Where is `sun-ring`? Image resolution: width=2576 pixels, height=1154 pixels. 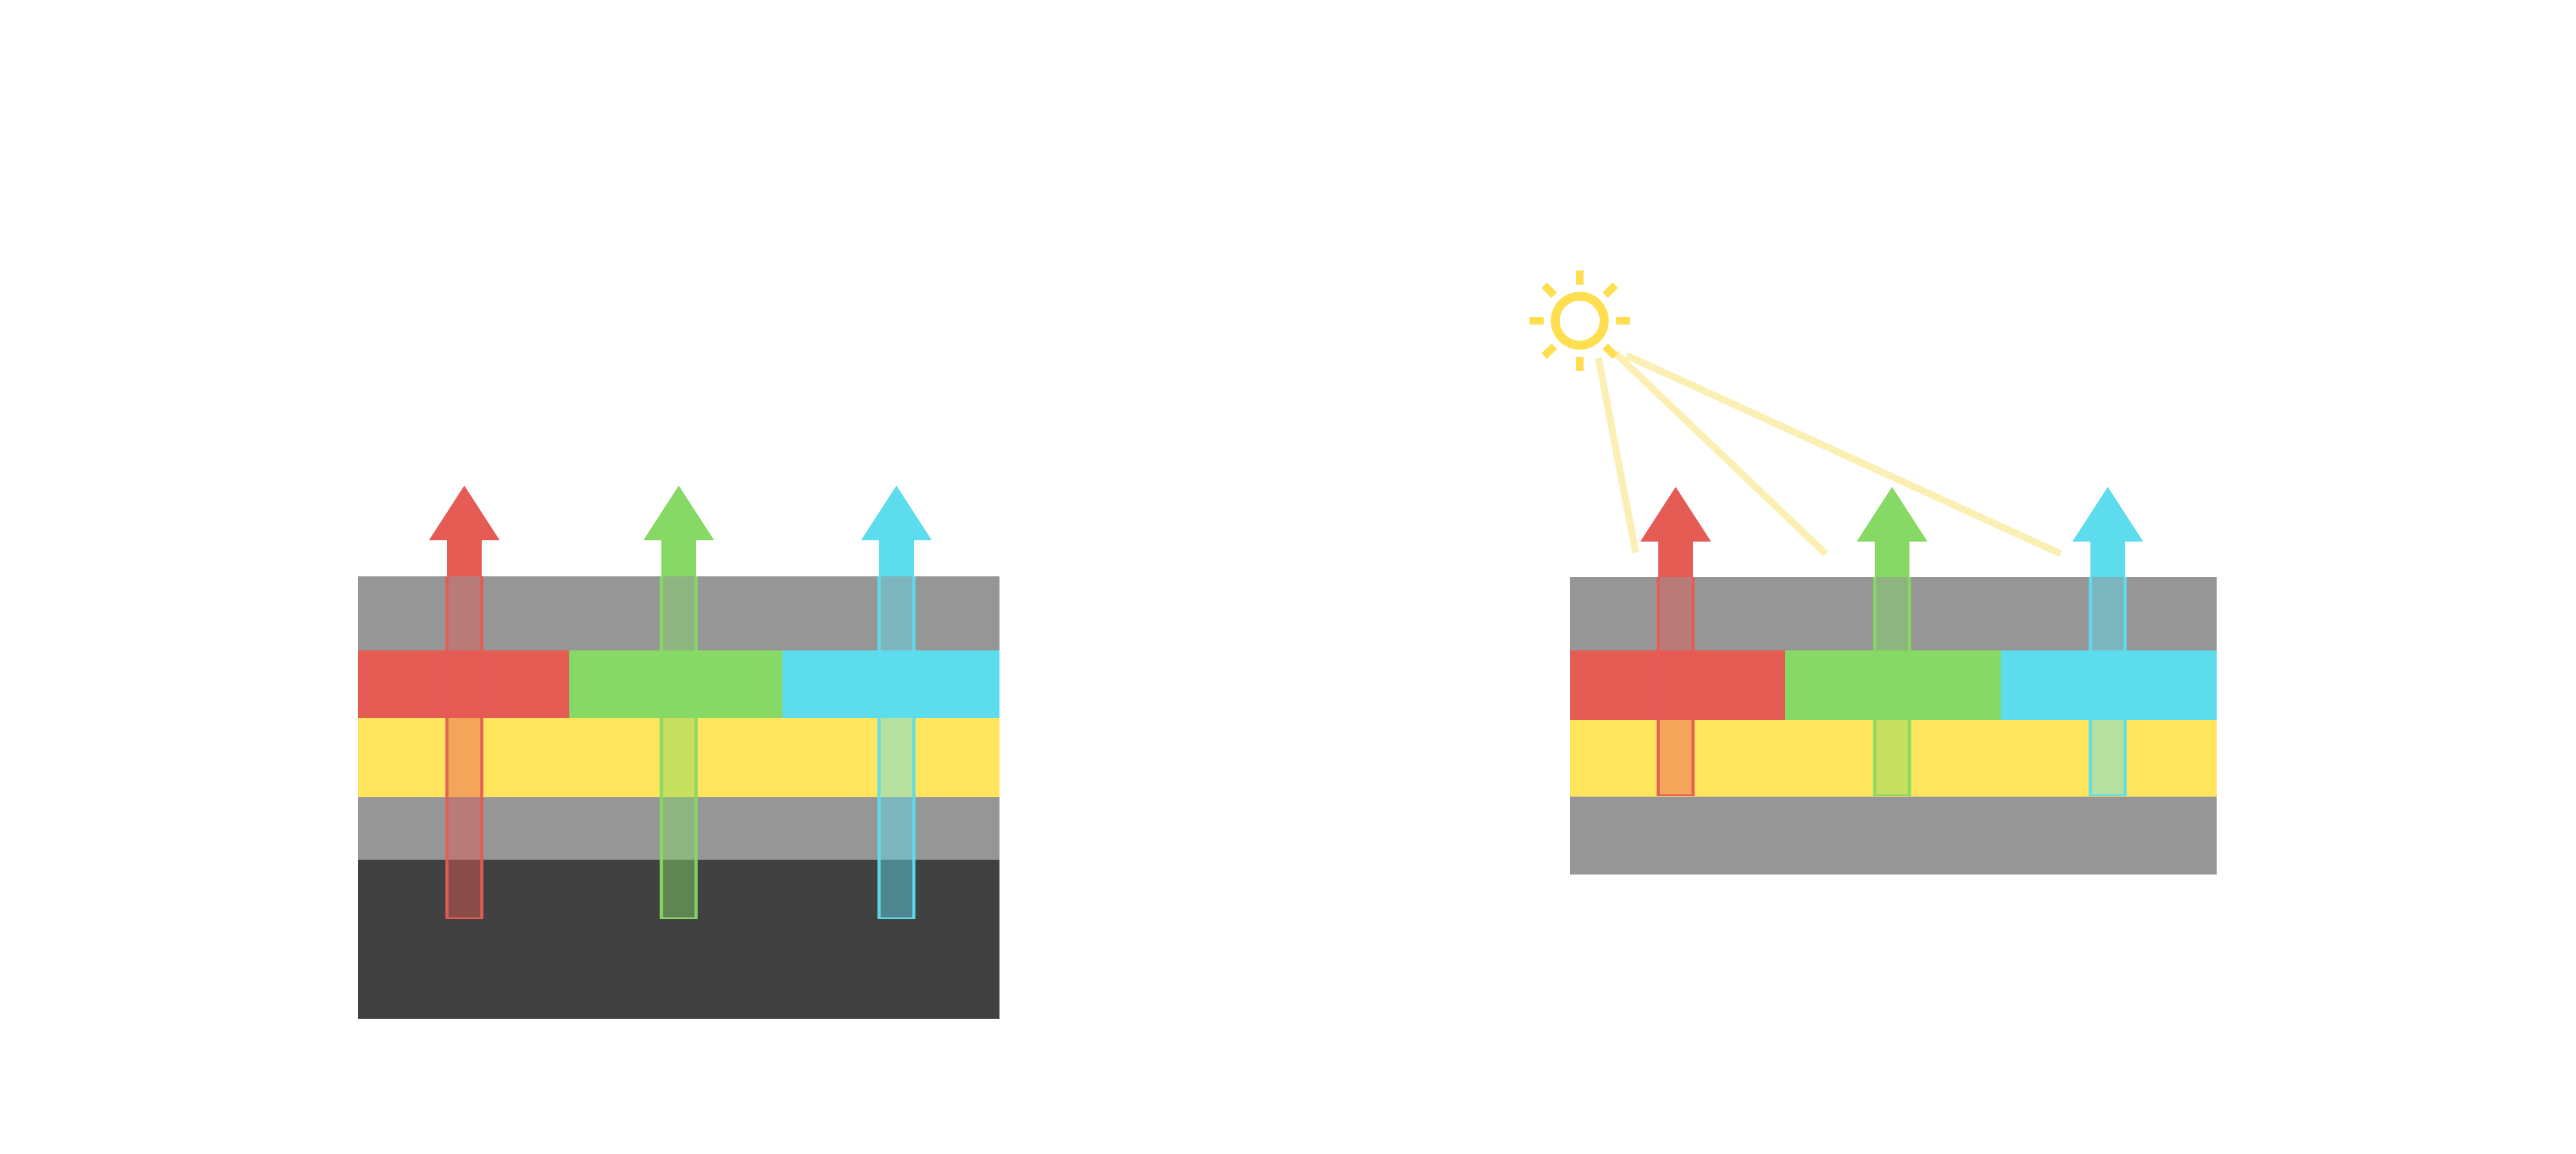 sun-ring is located at coordinates (1580, 321).